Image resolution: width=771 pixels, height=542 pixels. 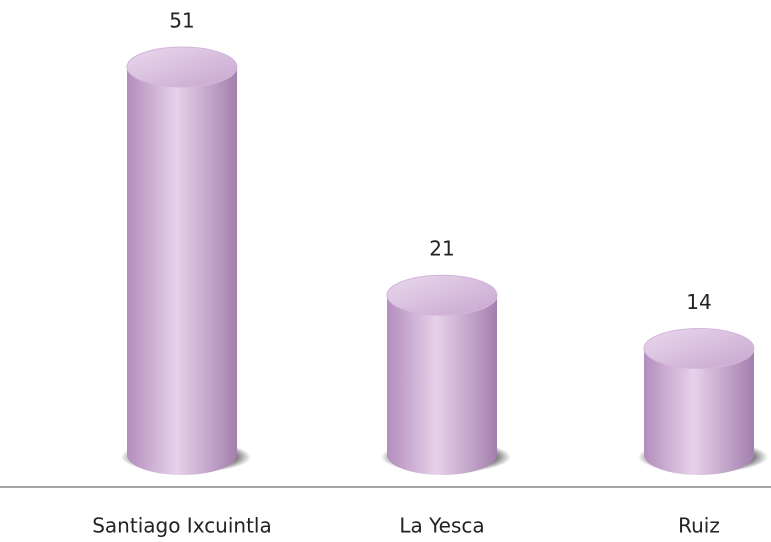 I want to click on x-tick-label: La Yesca, so click(x=441, y=526).